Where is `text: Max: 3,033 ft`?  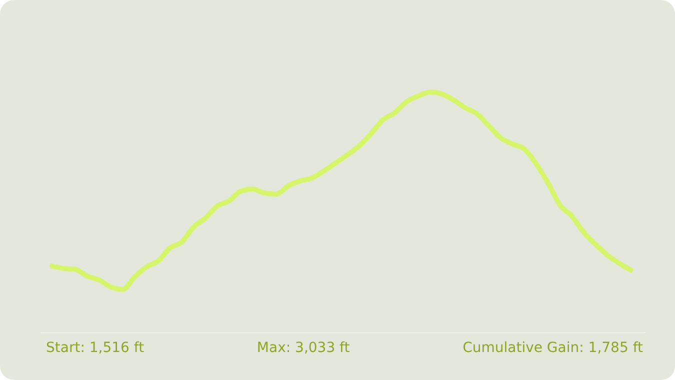 text: Max: 3,033 ft is located at coordinates (303, 348).